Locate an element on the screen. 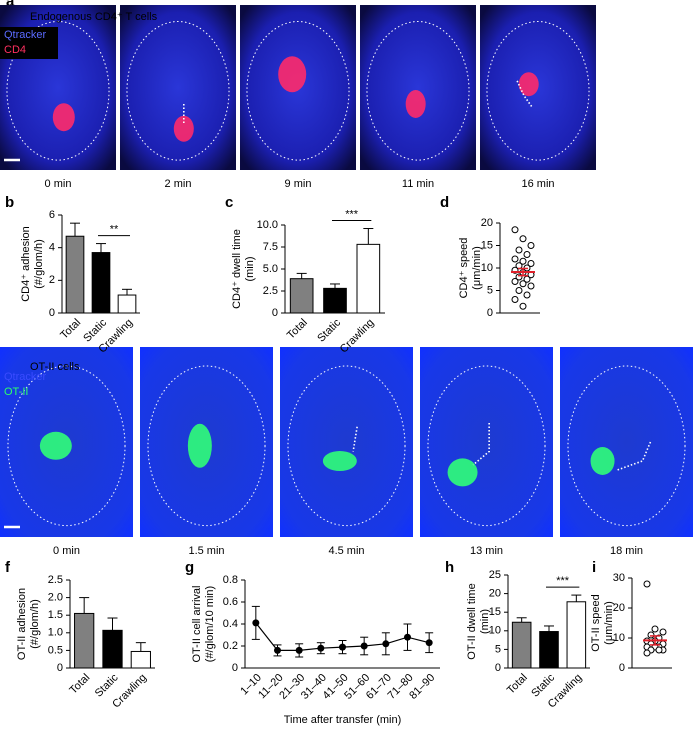  y-axis-label: (#/glom/h) is located at coordinates (35, 624).